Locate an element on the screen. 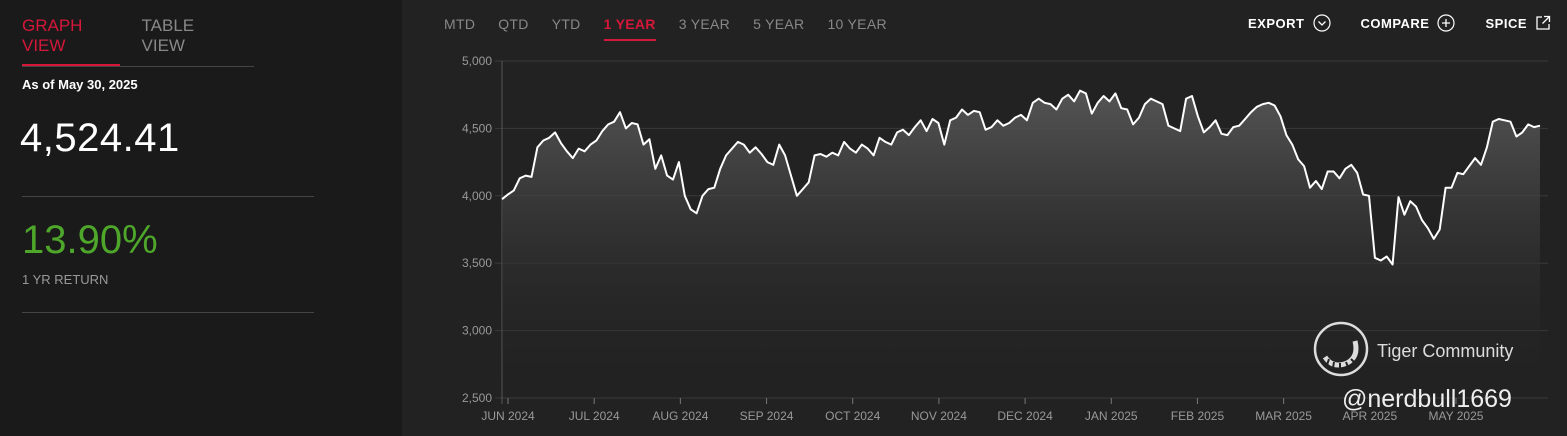 This screenshot has height=436, width=1567. y-tick-label: 3,000 is located at coordinates (477, 331).